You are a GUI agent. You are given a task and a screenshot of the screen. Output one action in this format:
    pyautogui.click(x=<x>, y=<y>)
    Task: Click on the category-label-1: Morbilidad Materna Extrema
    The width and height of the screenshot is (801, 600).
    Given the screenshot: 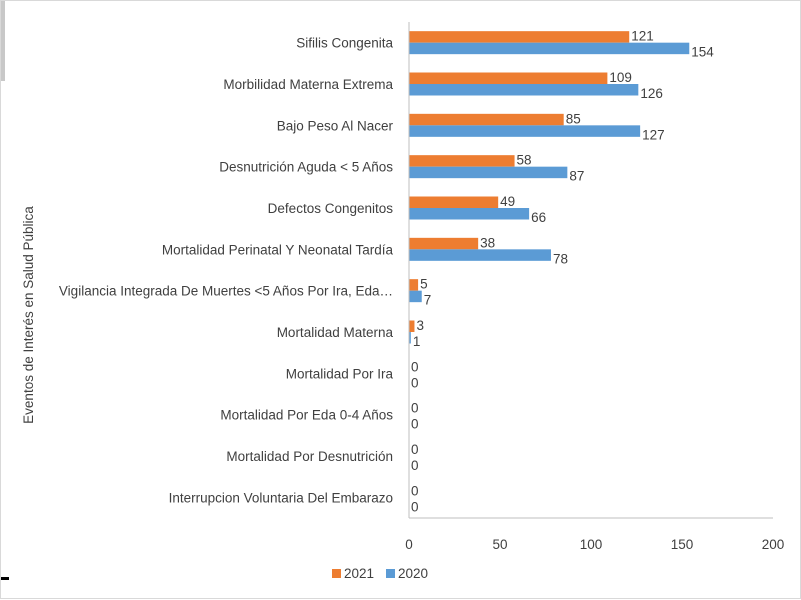 What is the action you would take?
    pyautogui.click(x=308, y=84)
    